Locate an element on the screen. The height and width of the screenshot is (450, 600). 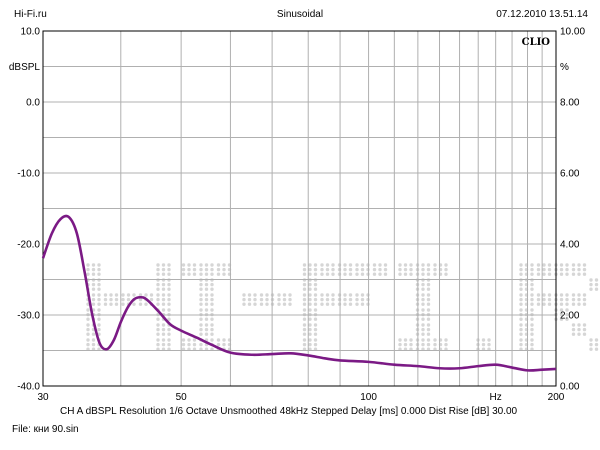
y2-tick-label: 6.00 is located at coordinates (570, 174).